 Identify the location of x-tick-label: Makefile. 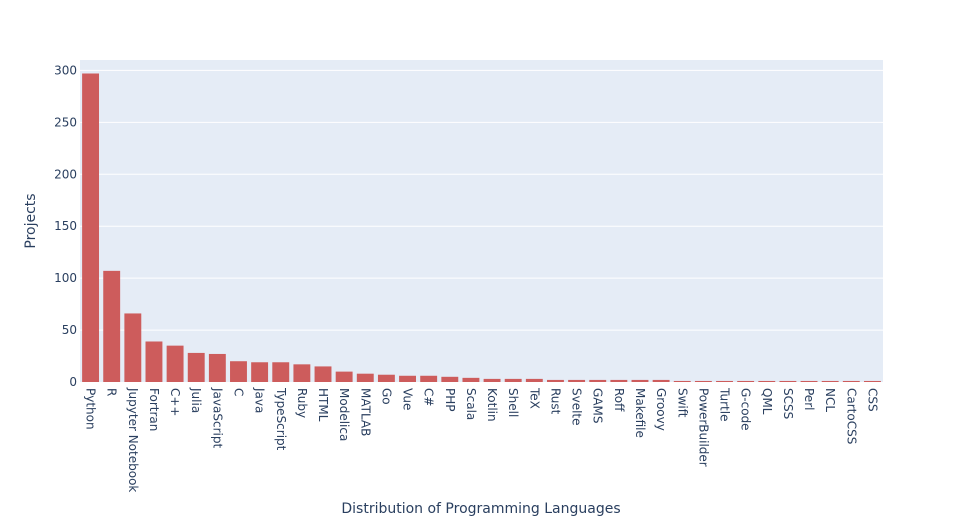
(640, 413).